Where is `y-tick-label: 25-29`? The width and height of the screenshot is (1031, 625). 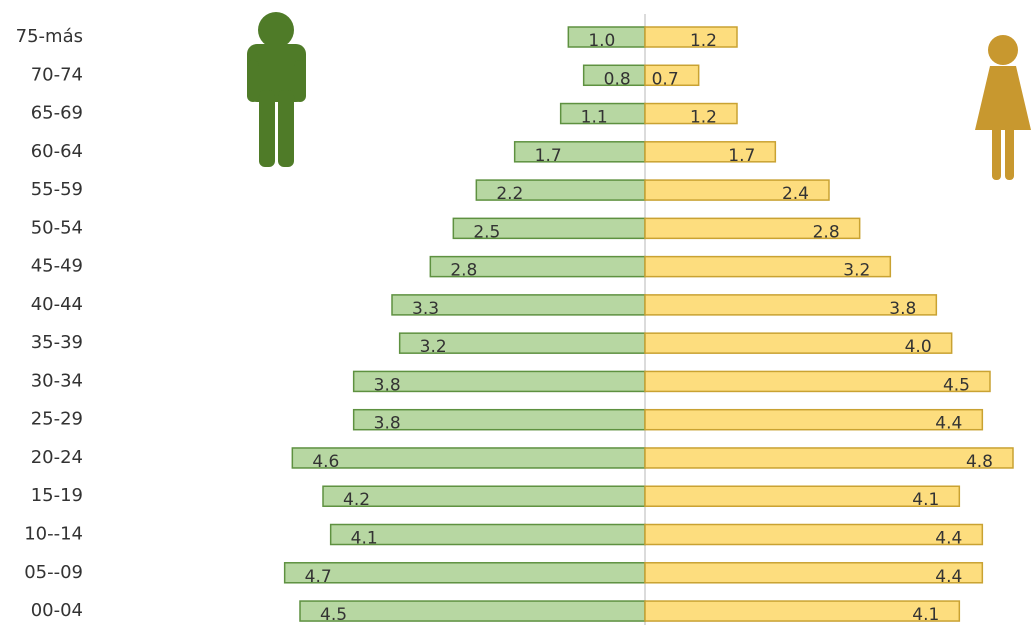
y-tick-label: 25-29 is located at coordinates (57, 419).